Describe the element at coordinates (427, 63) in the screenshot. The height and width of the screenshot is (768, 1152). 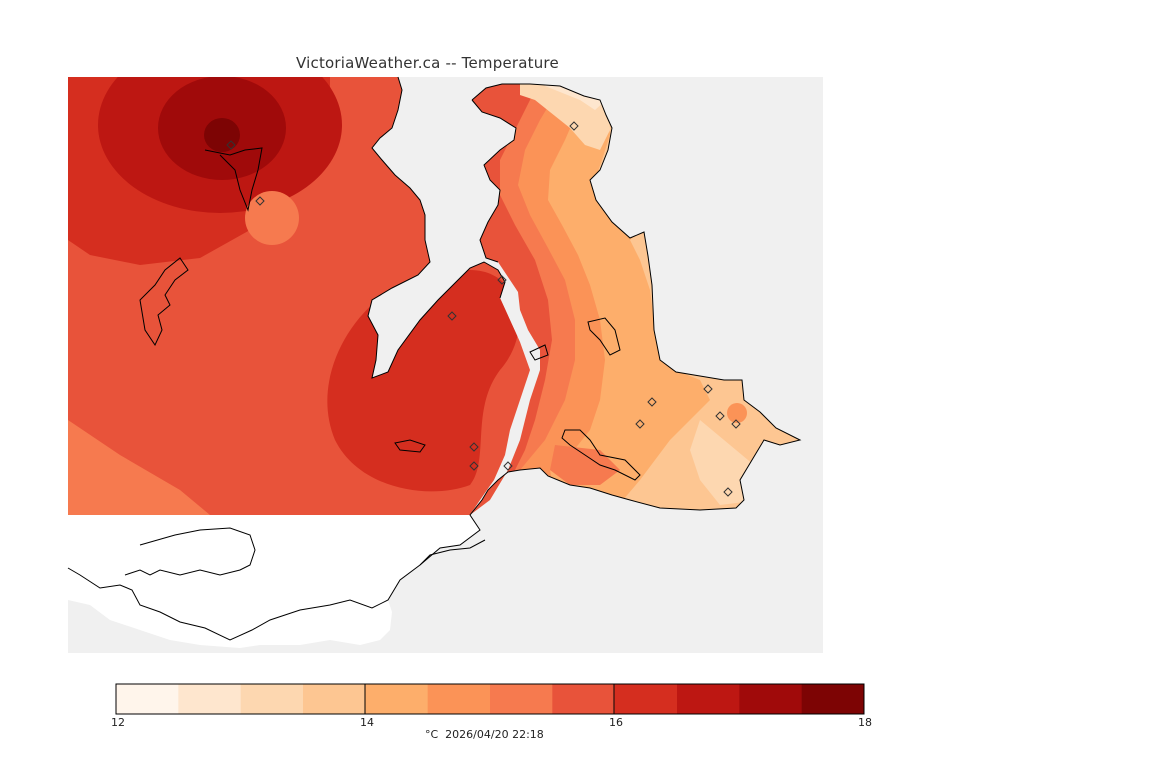
I see `chart-title: VictoriaWeather.ca -- Temperature` at that location.